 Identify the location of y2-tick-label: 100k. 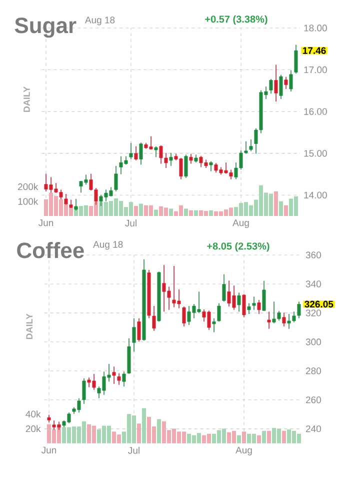
(28, 201).